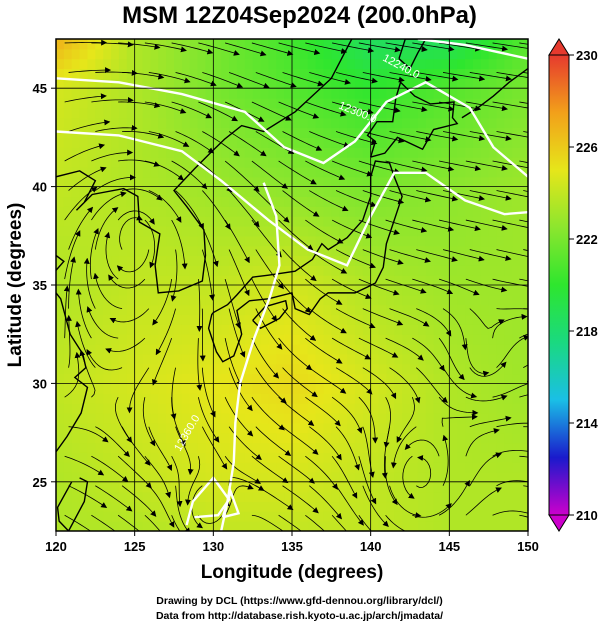  I want to click on y-tick-label: 35, so click(40, 285).